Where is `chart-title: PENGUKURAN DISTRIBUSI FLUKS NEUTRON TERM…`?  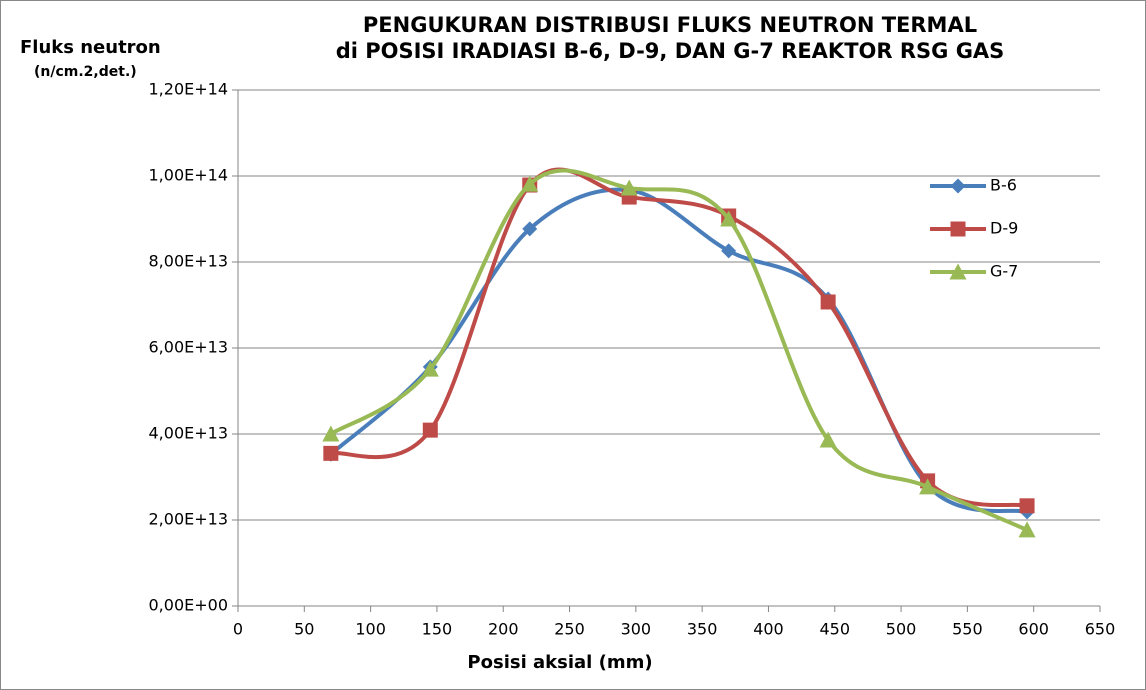 chart-title: PENGUKURAN DISTRIBUSI FLUKS NEUTRON TERM… is located at coordinates (670, 25).